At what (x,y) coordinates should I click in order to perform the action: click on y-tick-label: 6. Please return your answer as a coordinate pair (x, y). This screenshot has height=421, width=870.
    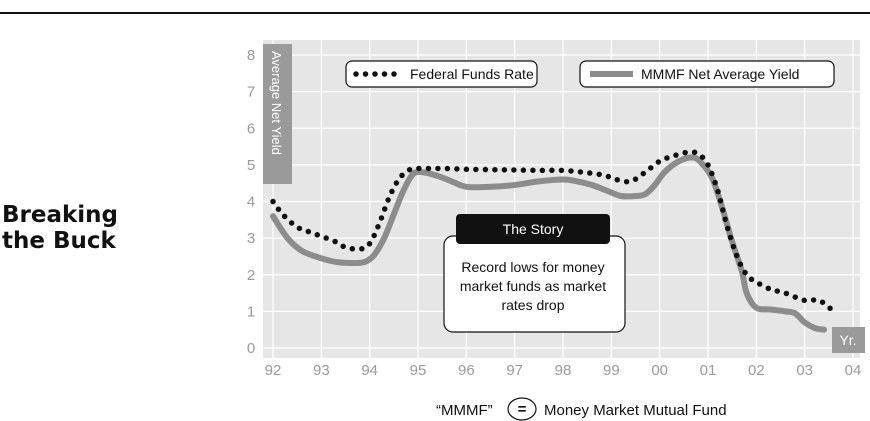
    Looking at the image, I should click on (251, 128).